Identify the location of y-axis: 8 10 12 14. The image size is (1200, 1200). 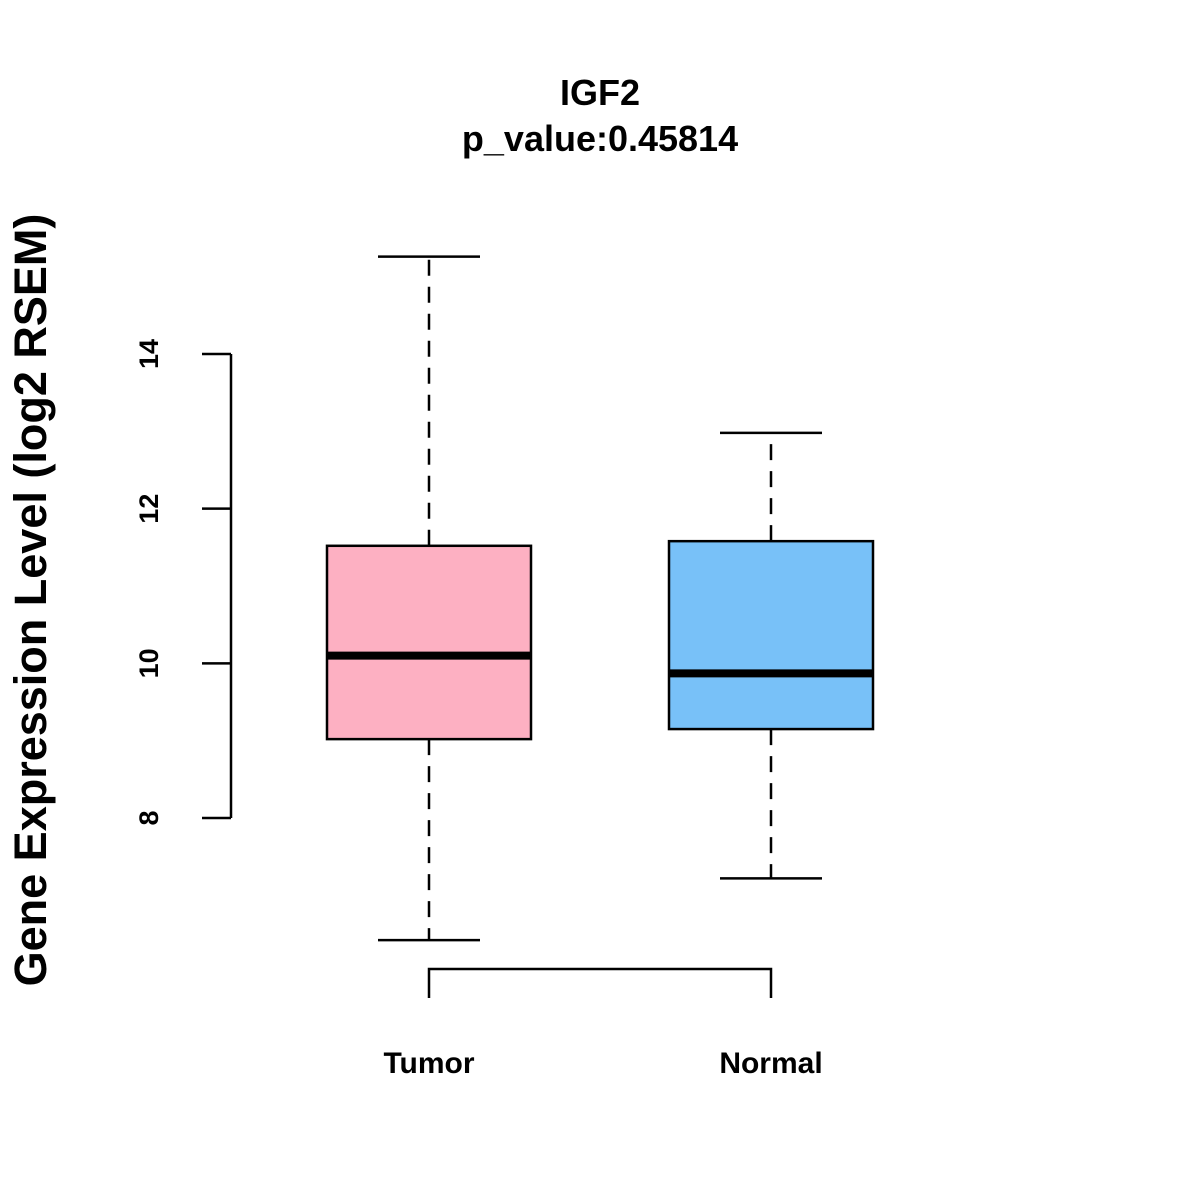
(183, 582).